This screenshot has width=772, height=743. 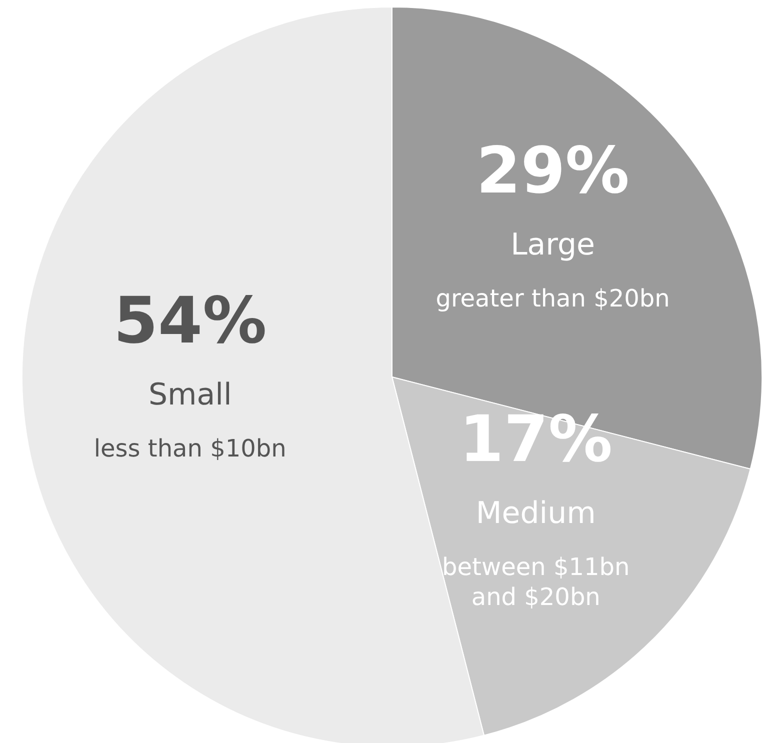 What do you see at coordinates (553, 171) in the screenshot?
I see `data-label: 29%` at bounding box center [553, 171].